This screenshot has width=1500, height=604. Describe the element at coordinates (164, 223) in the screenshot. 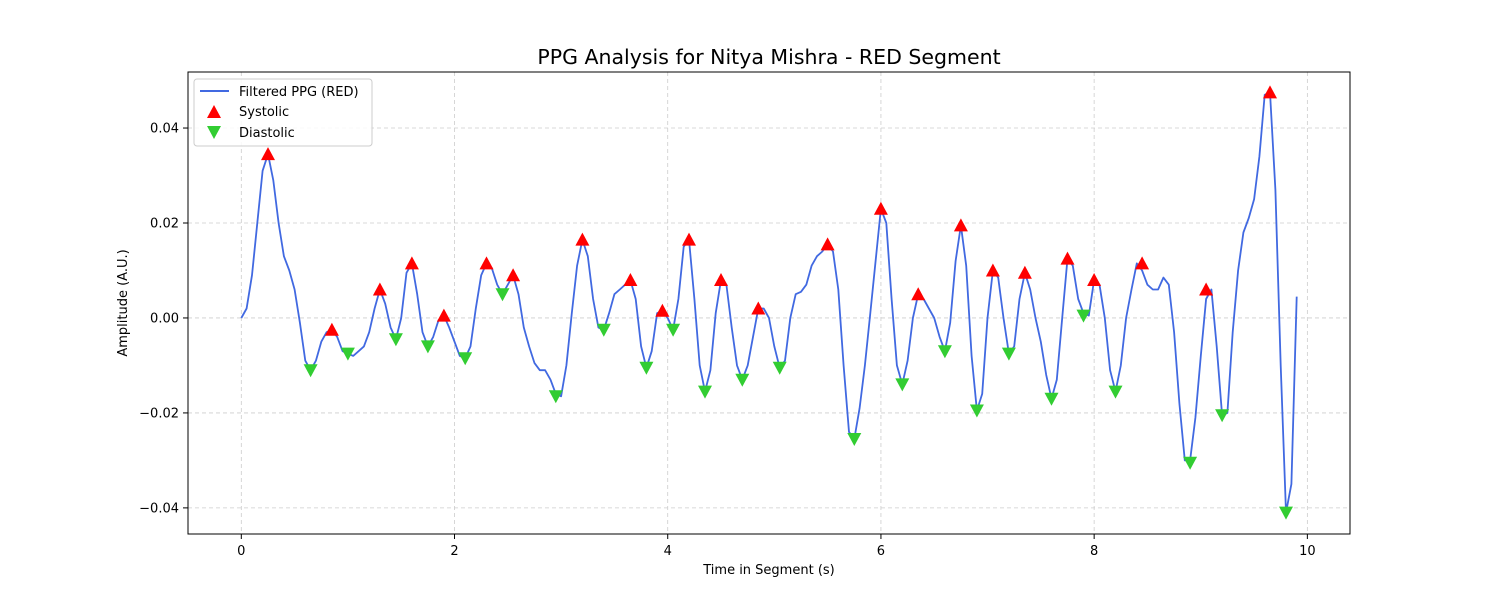

I see `y-tick-label: 0.02` at that location.